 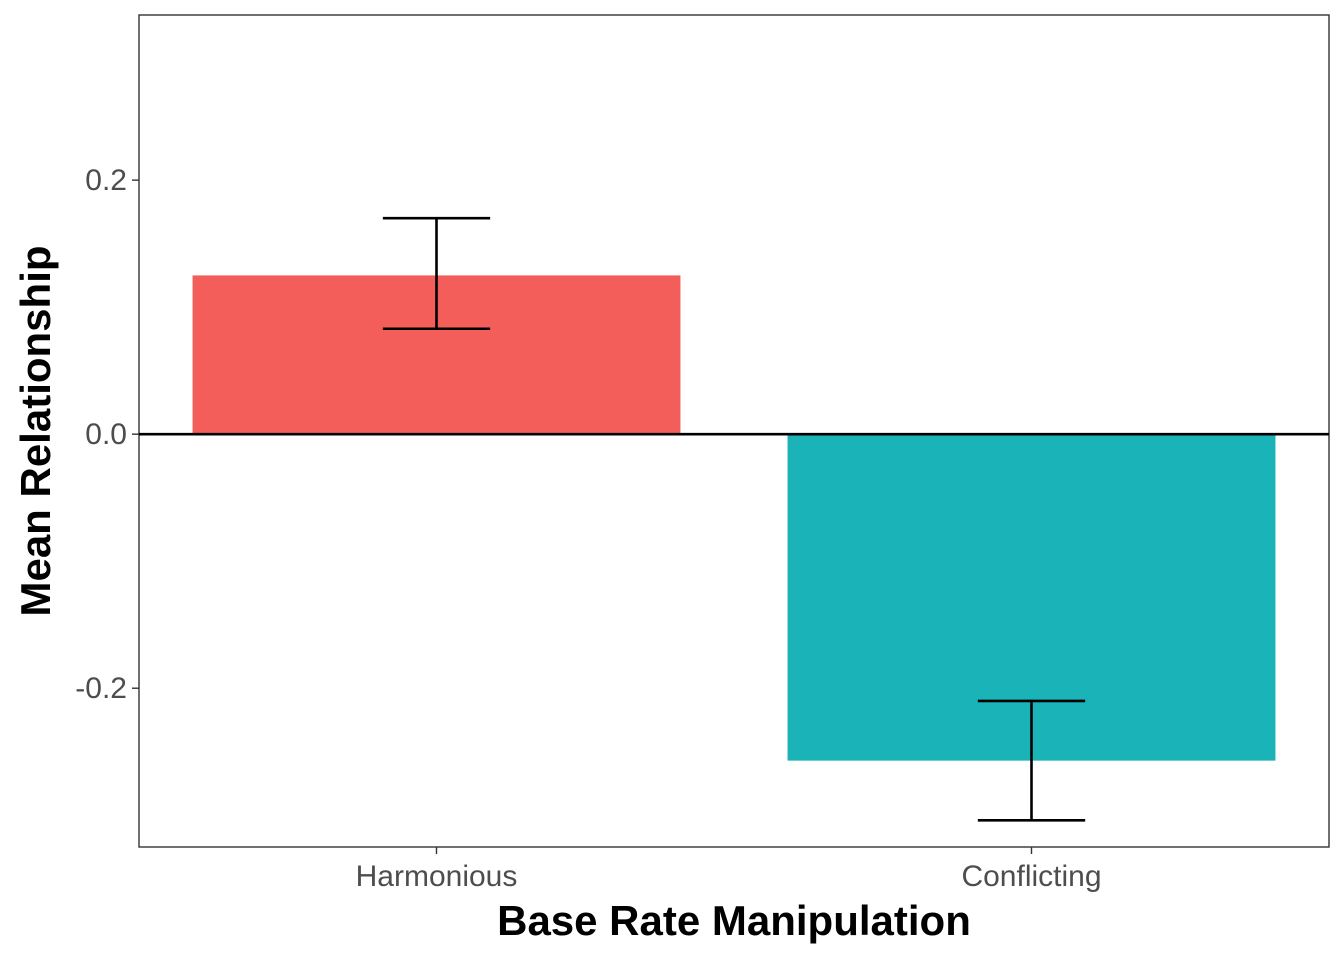 What do you see at coordinates (729, 870) in the screenshot?
I see `x-axis: Harmonious Conflicting` at bounding box center [729, 870].